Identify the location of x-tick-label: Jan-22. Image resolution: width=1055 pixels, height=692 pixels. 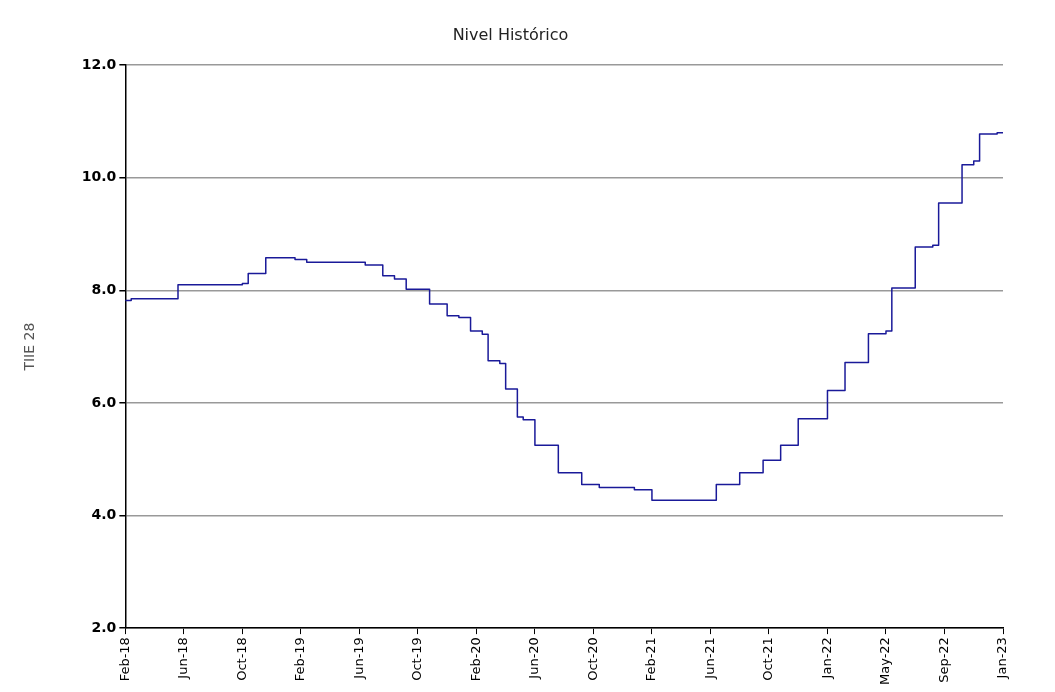
(826, 658).